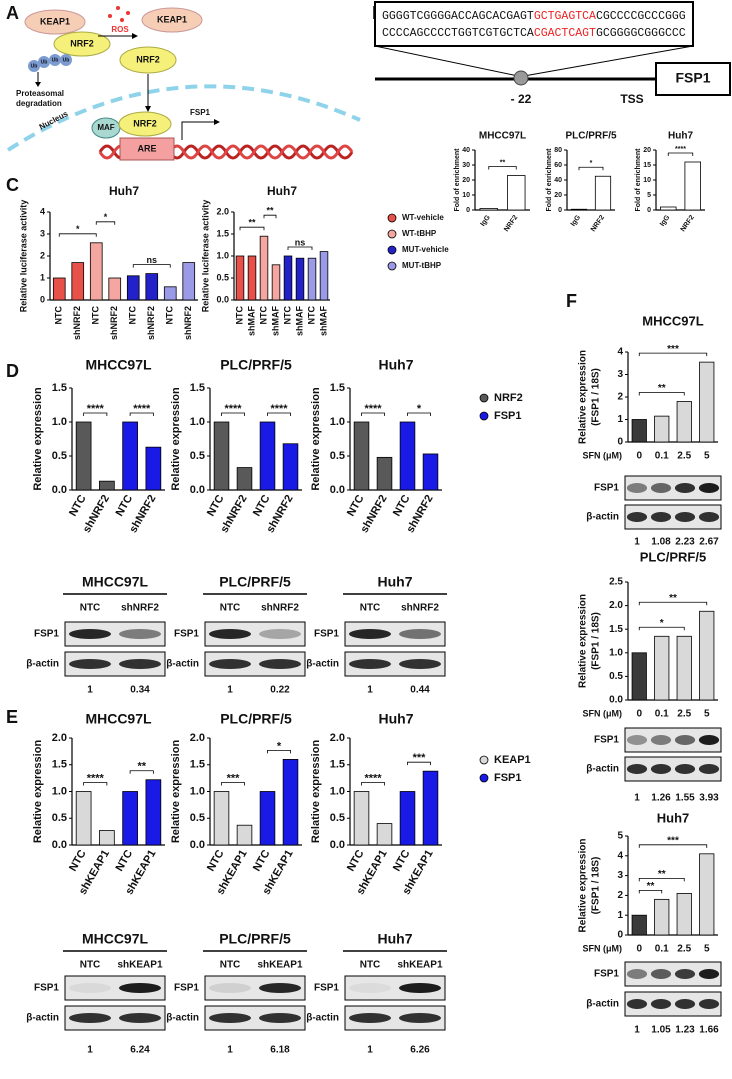 The width and height of the screenshot is (732, 1079). What do you see at coordinates (140, 1050) in the screenshot?
I see `blot-quantification: 6.24` at bounding box center [140, 1050].